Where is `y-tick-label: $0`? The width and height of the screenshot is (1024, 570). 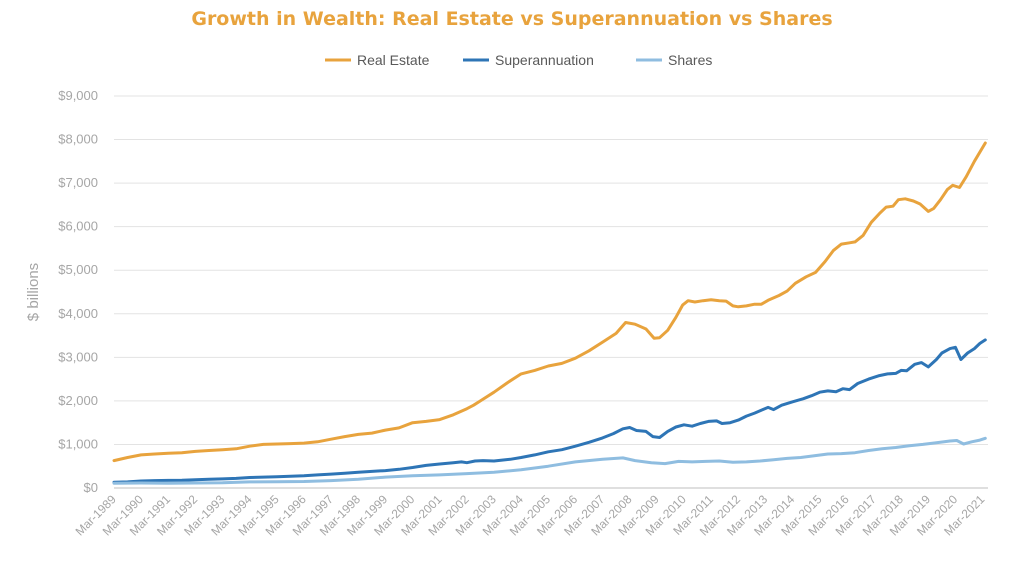 y-tick-label: $0 is located at coordinates (91, 487).